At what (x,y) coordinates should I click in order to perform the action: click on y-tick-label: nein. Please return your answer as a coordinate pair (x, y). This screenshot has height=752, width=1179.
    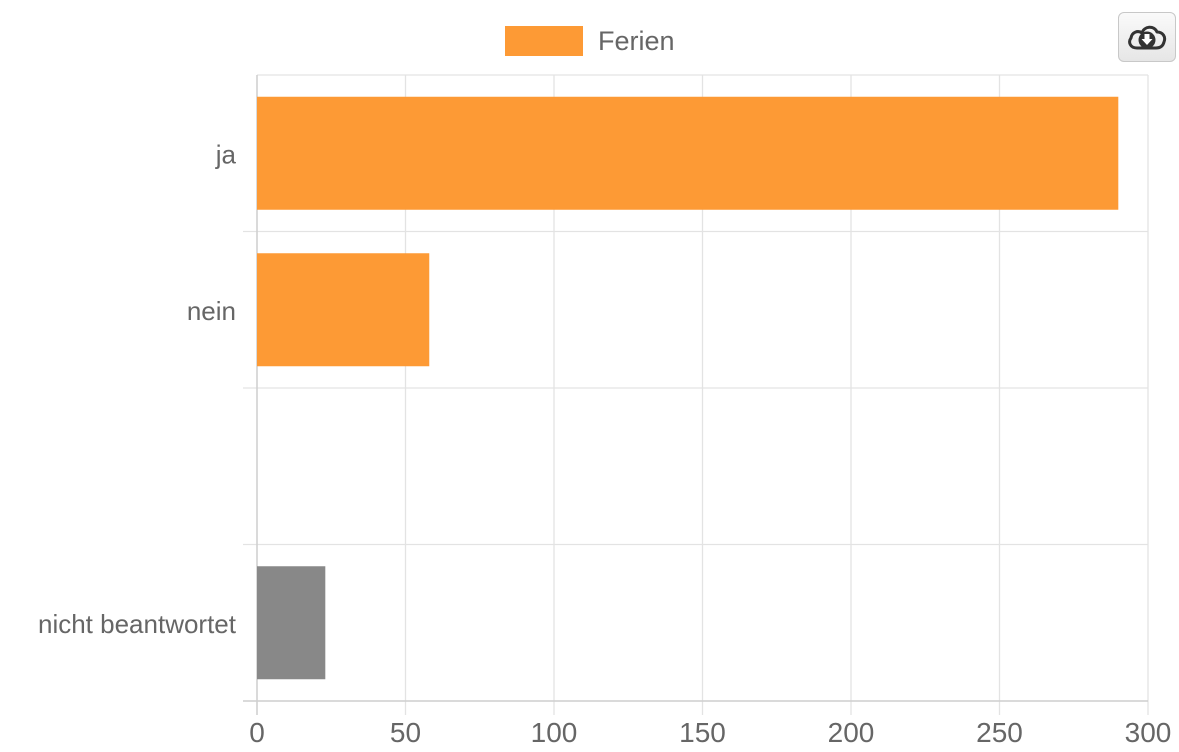
    Looking at the image, I should click on (211, 311).